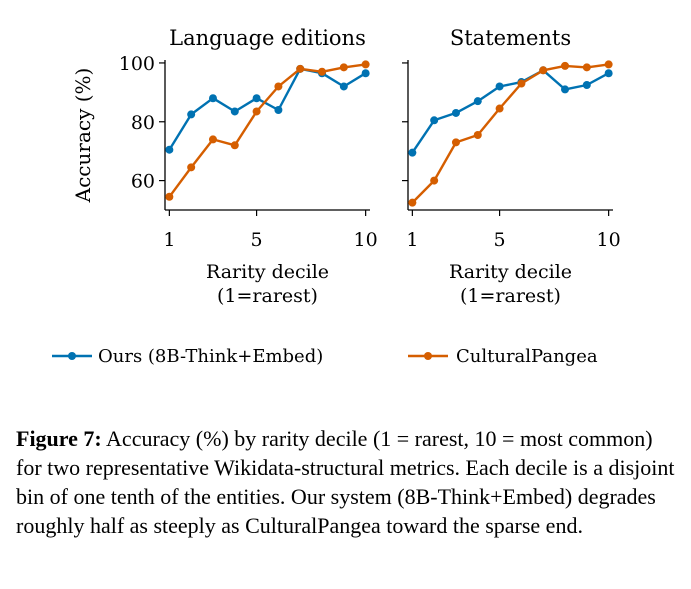 This screenshot has height=589, width=691. What do you see at coordinates (510, 272) in the screenshot?
I see `x-axis-label-2: Rarity decile` at bounding box center [510, 272].